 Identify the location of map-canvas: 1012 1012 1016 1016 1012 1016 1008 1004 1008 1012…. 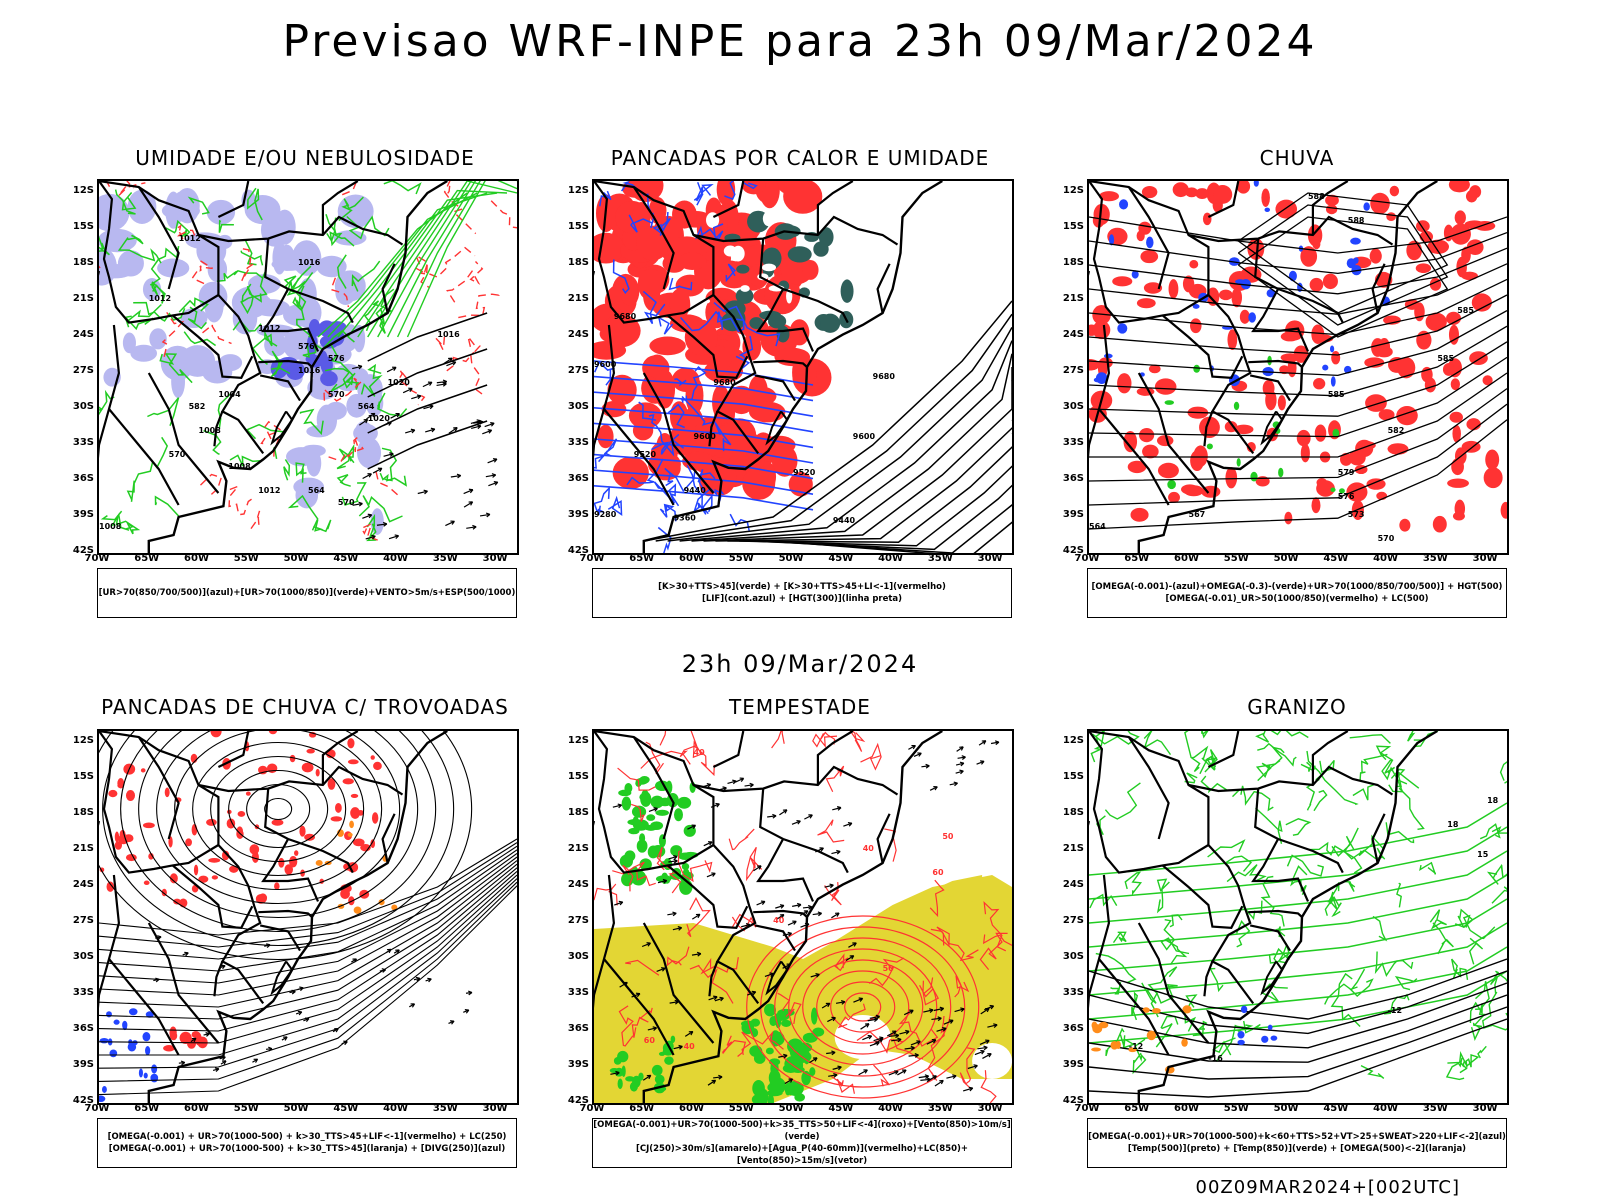
(308, 367).